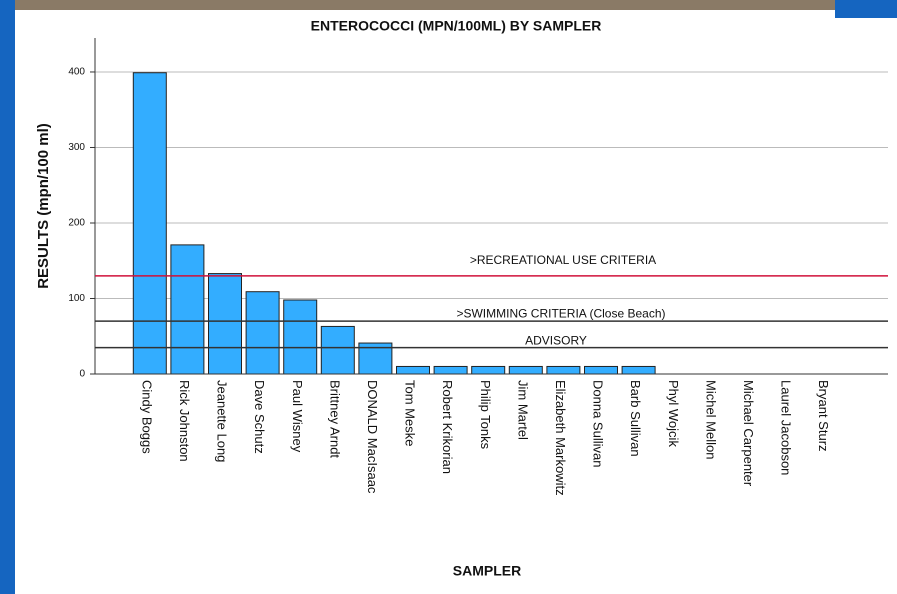  What do you see at coordinates (487, 571) in the screenshot?
I see `x-axis-label: SAMPLER` at bounding box center [487, 571].